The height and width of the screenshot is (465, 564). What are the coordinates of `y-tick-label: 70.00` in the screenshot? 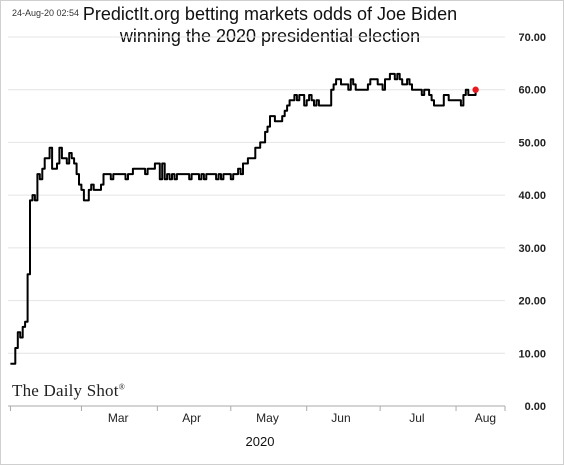 It's located at (532, 38).